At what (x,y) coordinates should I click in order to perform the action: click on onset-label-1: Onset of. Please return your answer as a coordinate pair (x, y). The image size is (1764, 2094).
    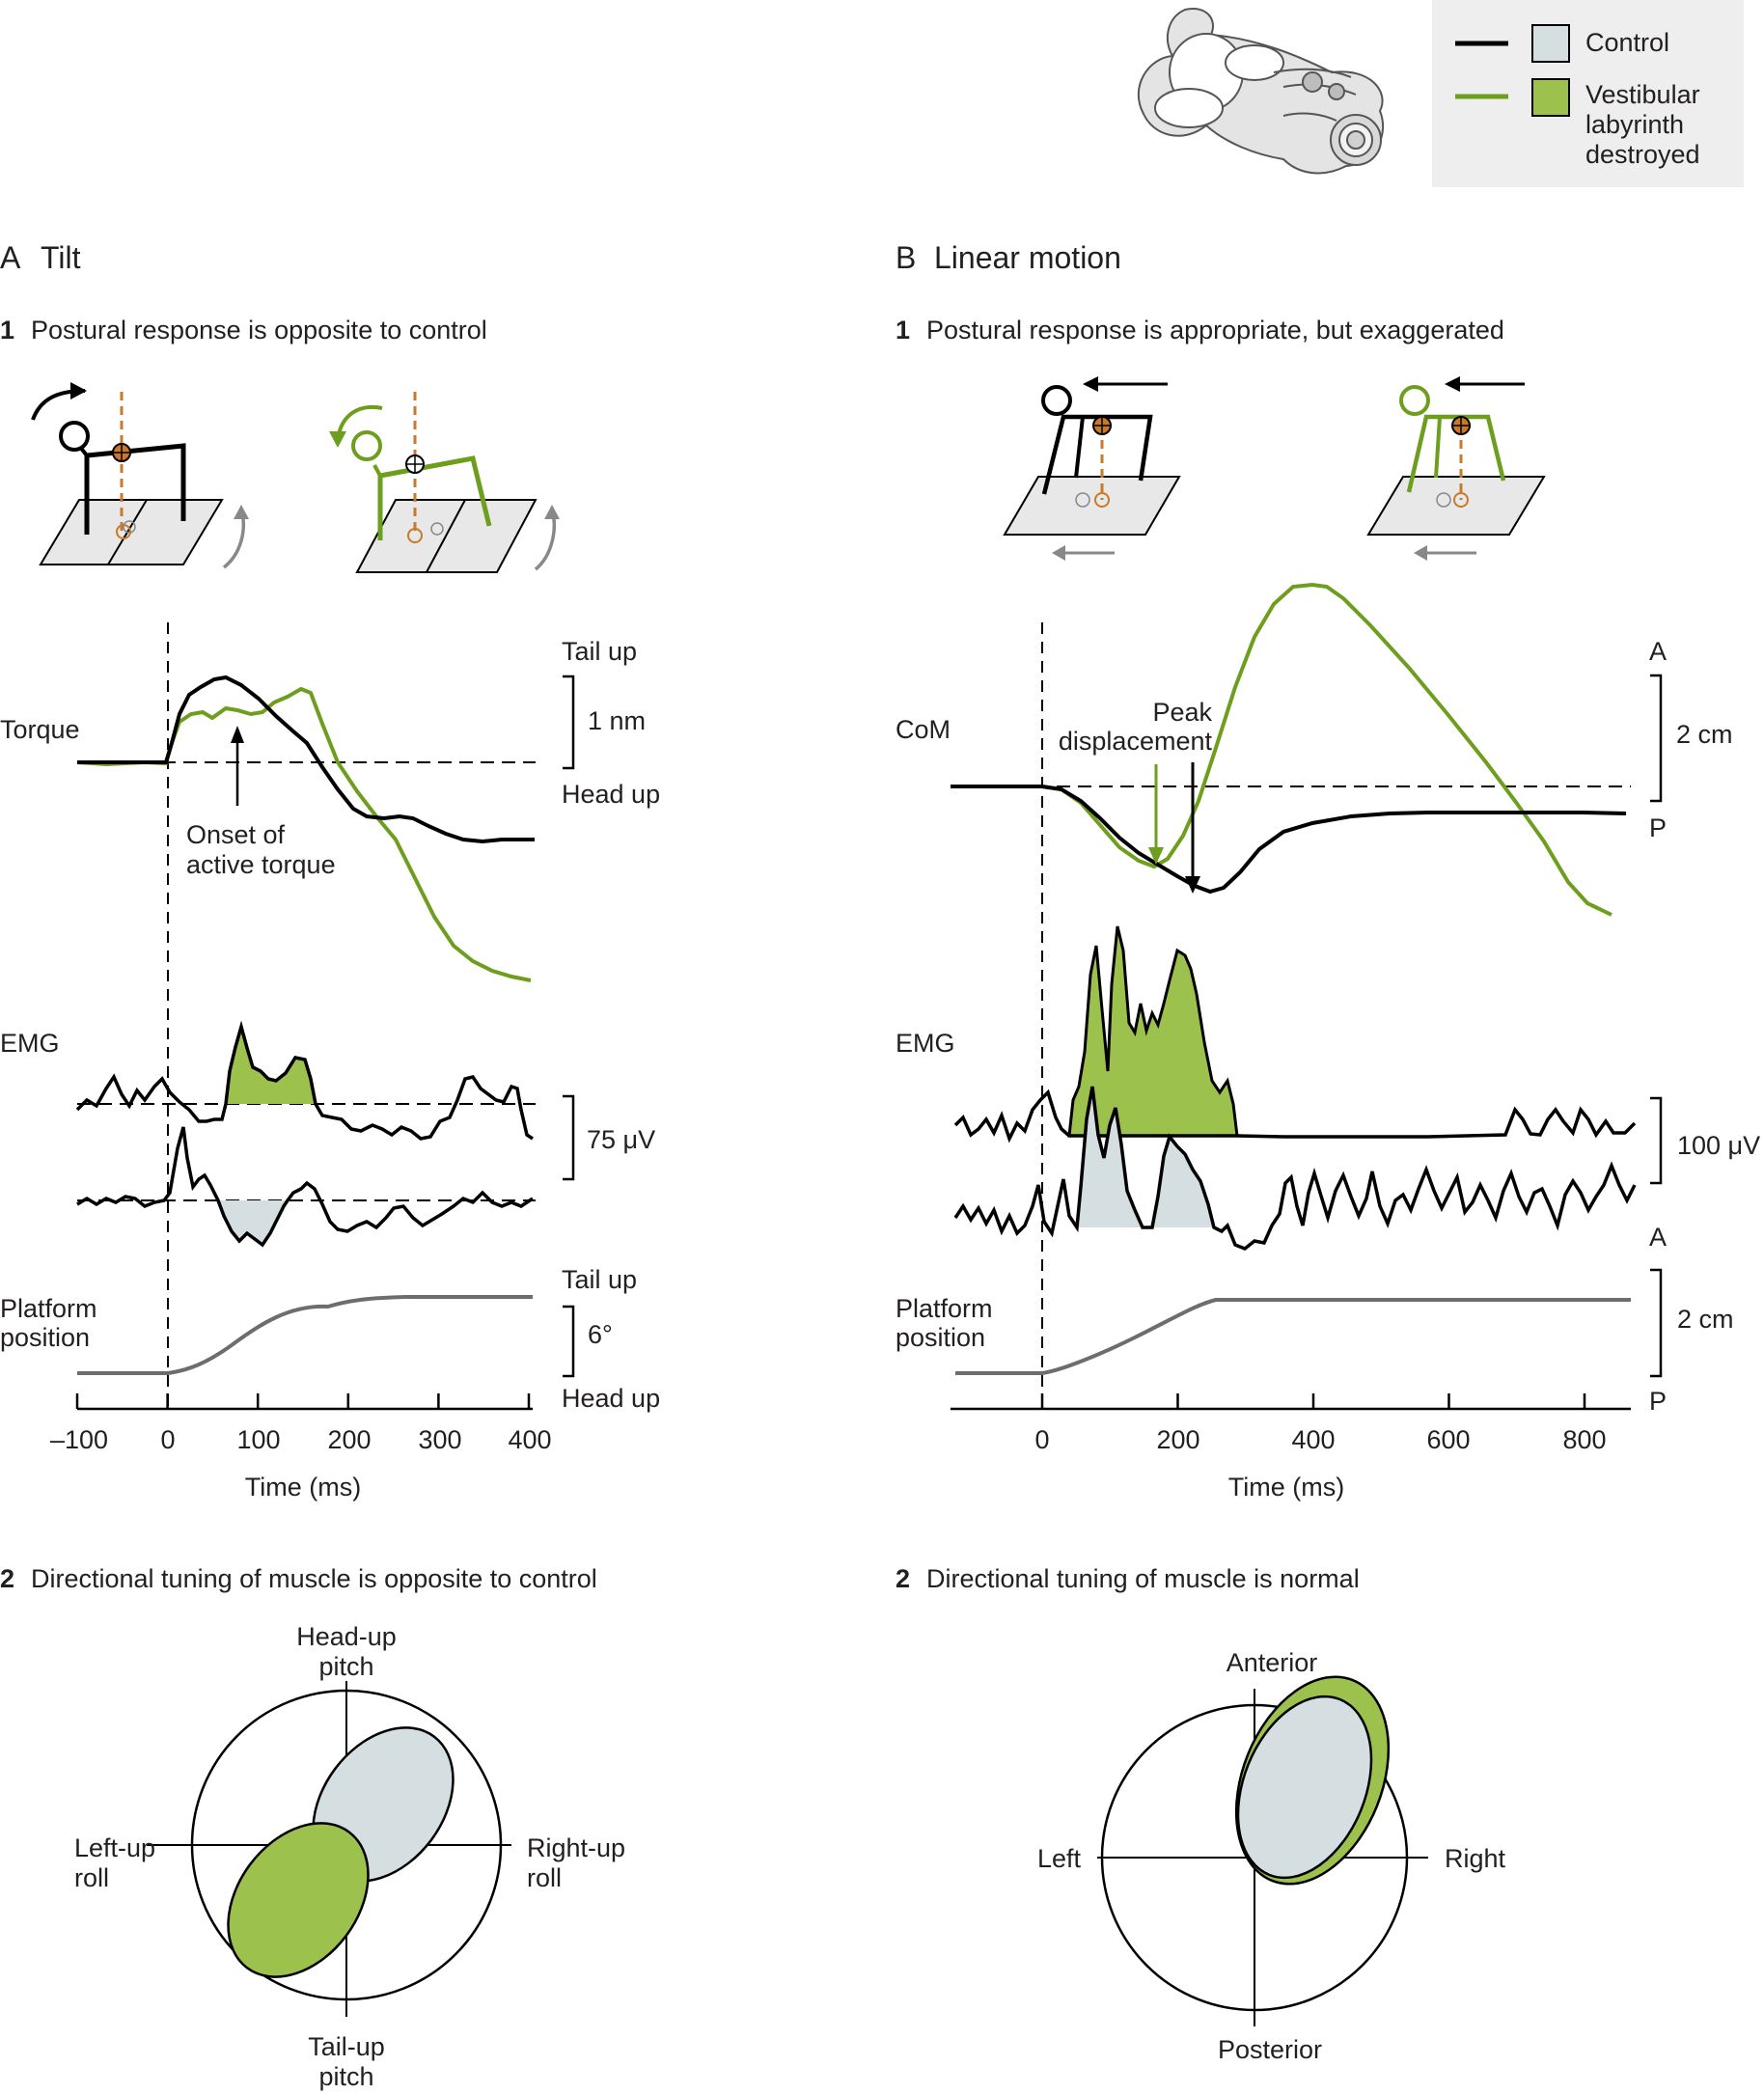
    Looking at the image, I should click on (236, 834).